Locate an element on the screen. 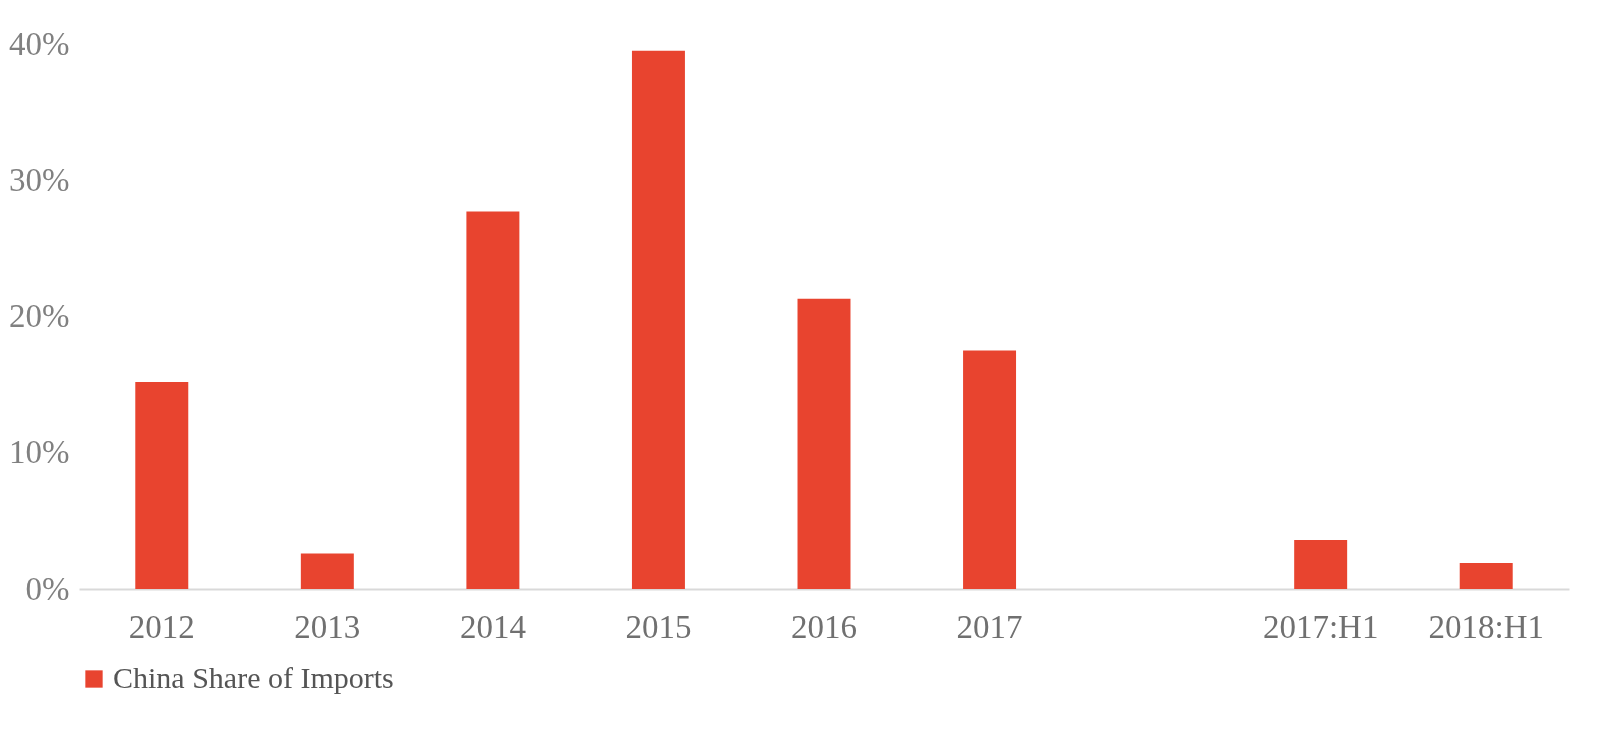  y-tick-label: 30% is located at coordinates (39, 179).